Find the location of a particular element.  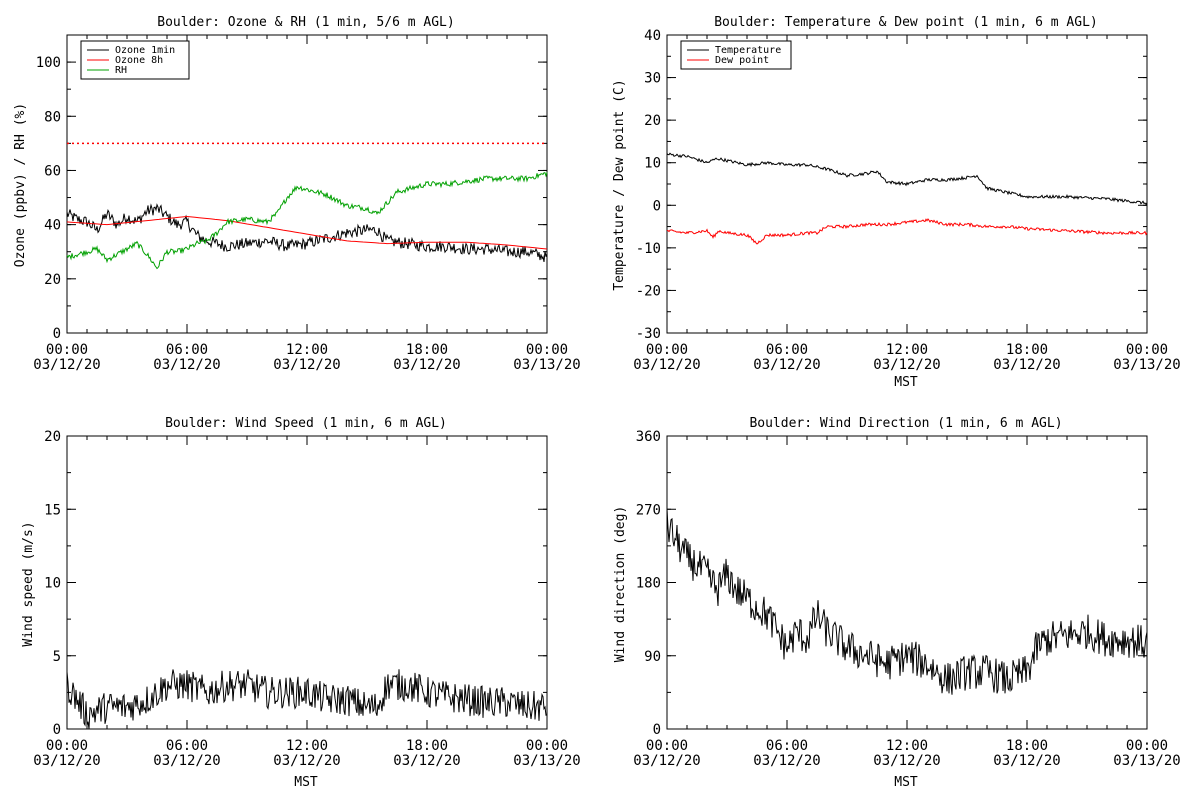

legend-label: Dew point is located at coordinates (742, 60).